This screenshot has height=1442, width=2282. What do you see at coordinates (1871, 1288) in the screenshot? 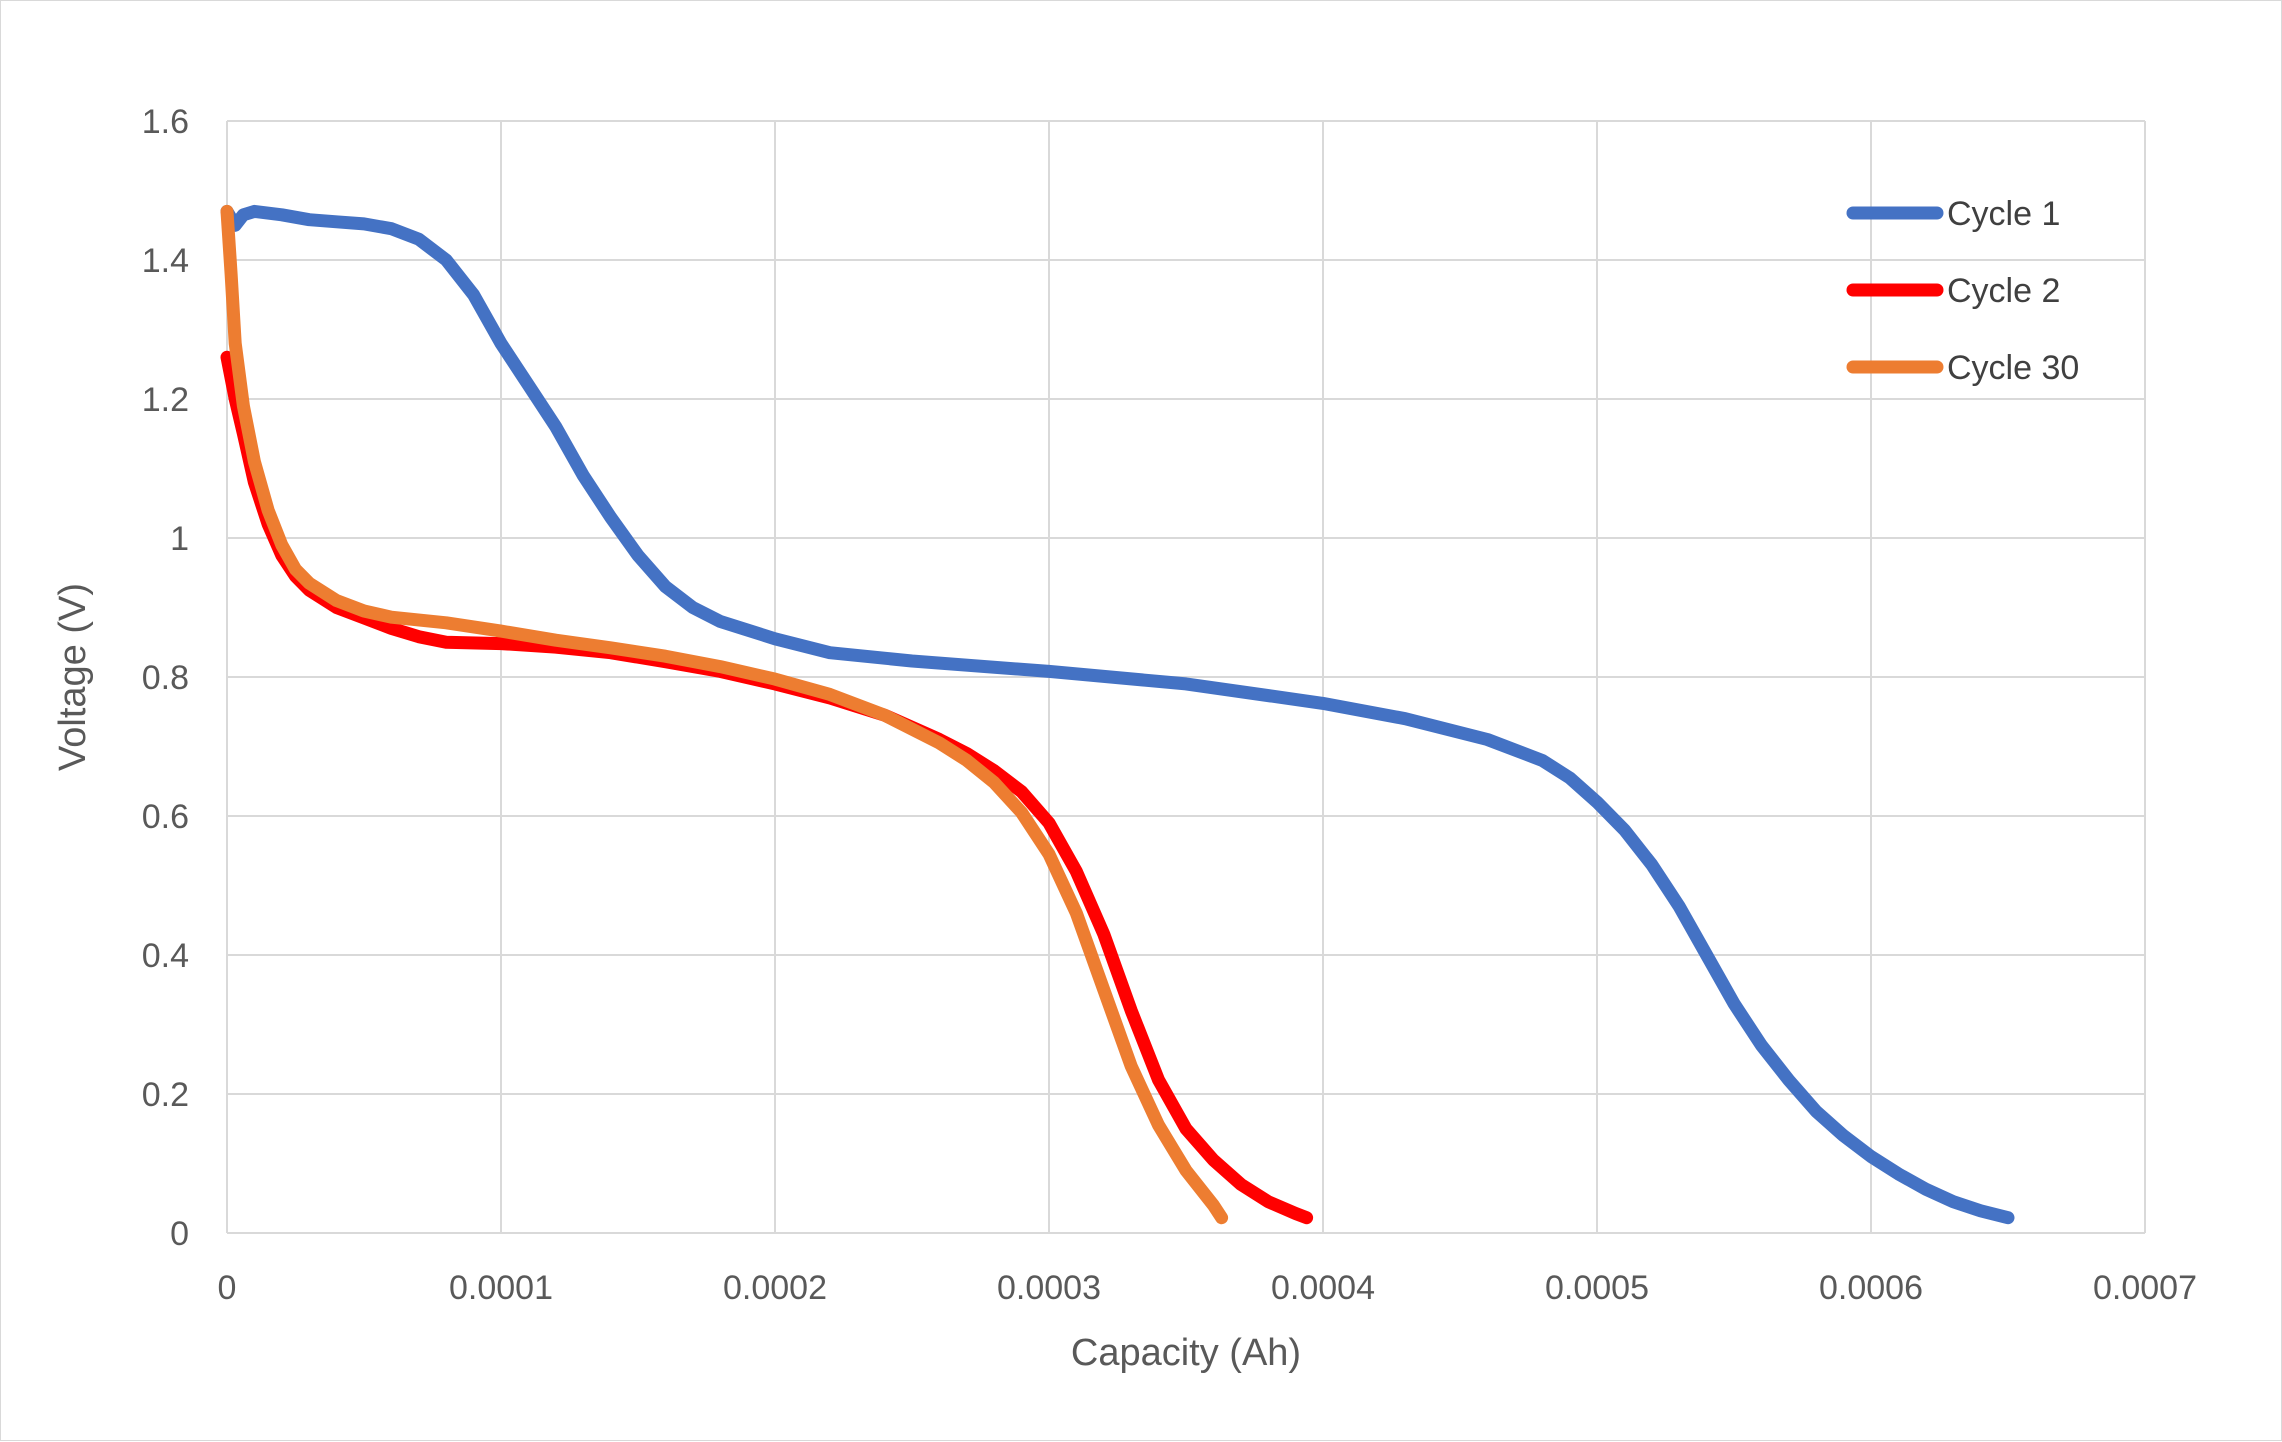
I see `x-tick-label: 0.0006` at bounding box center [1871, 1288].